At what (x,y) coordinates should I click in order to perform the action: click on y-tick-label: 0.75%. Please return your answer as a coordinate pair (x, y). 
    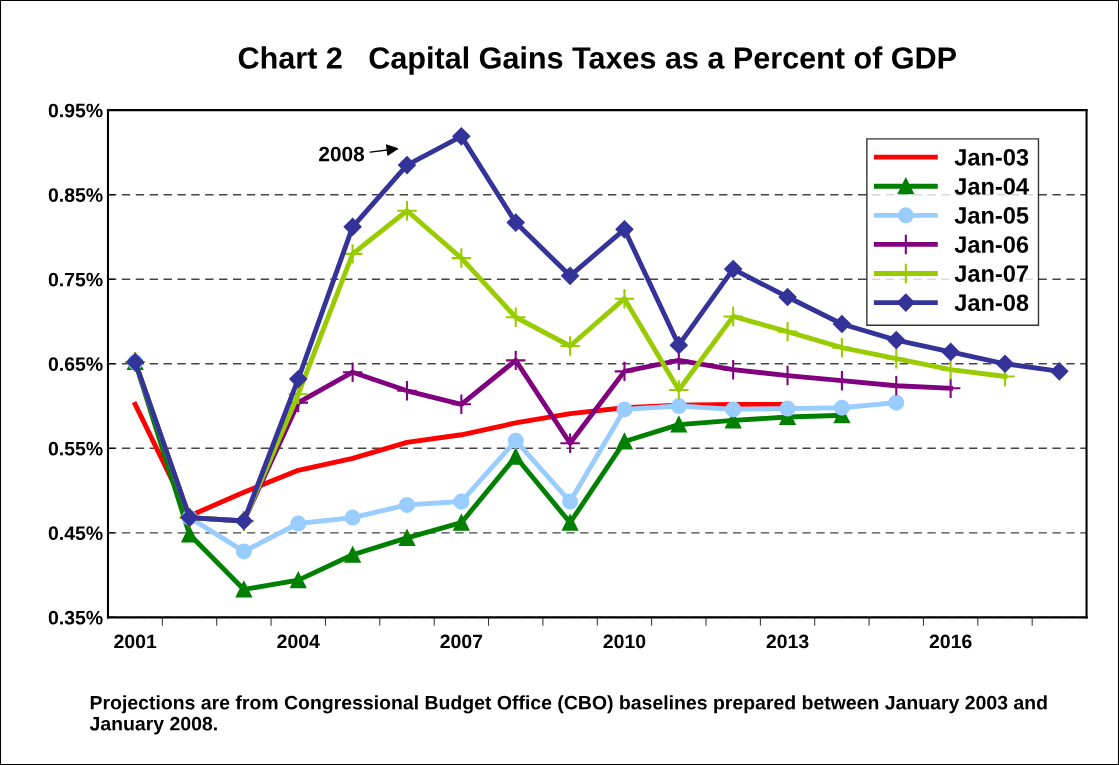
    Looking at the image, I should click on (75, 279).